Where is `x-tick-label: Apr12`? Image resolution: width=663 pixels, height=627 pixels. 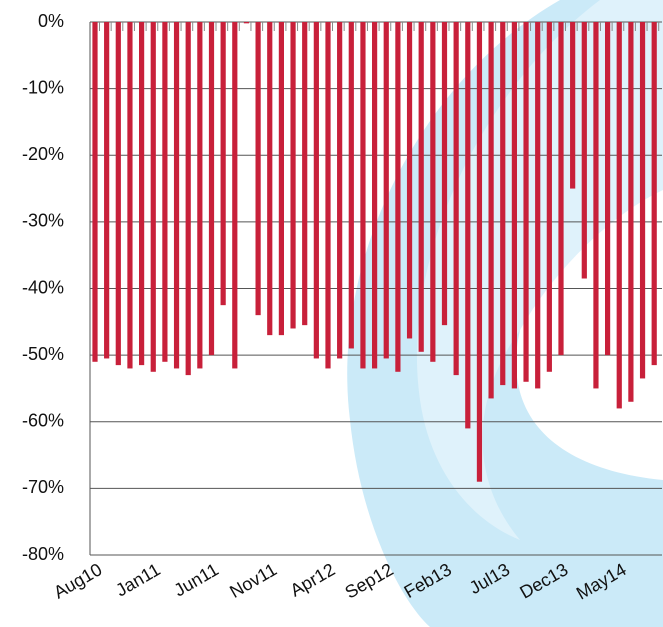
x-tick-label: Apr12 is located at coordinates (313, 579).